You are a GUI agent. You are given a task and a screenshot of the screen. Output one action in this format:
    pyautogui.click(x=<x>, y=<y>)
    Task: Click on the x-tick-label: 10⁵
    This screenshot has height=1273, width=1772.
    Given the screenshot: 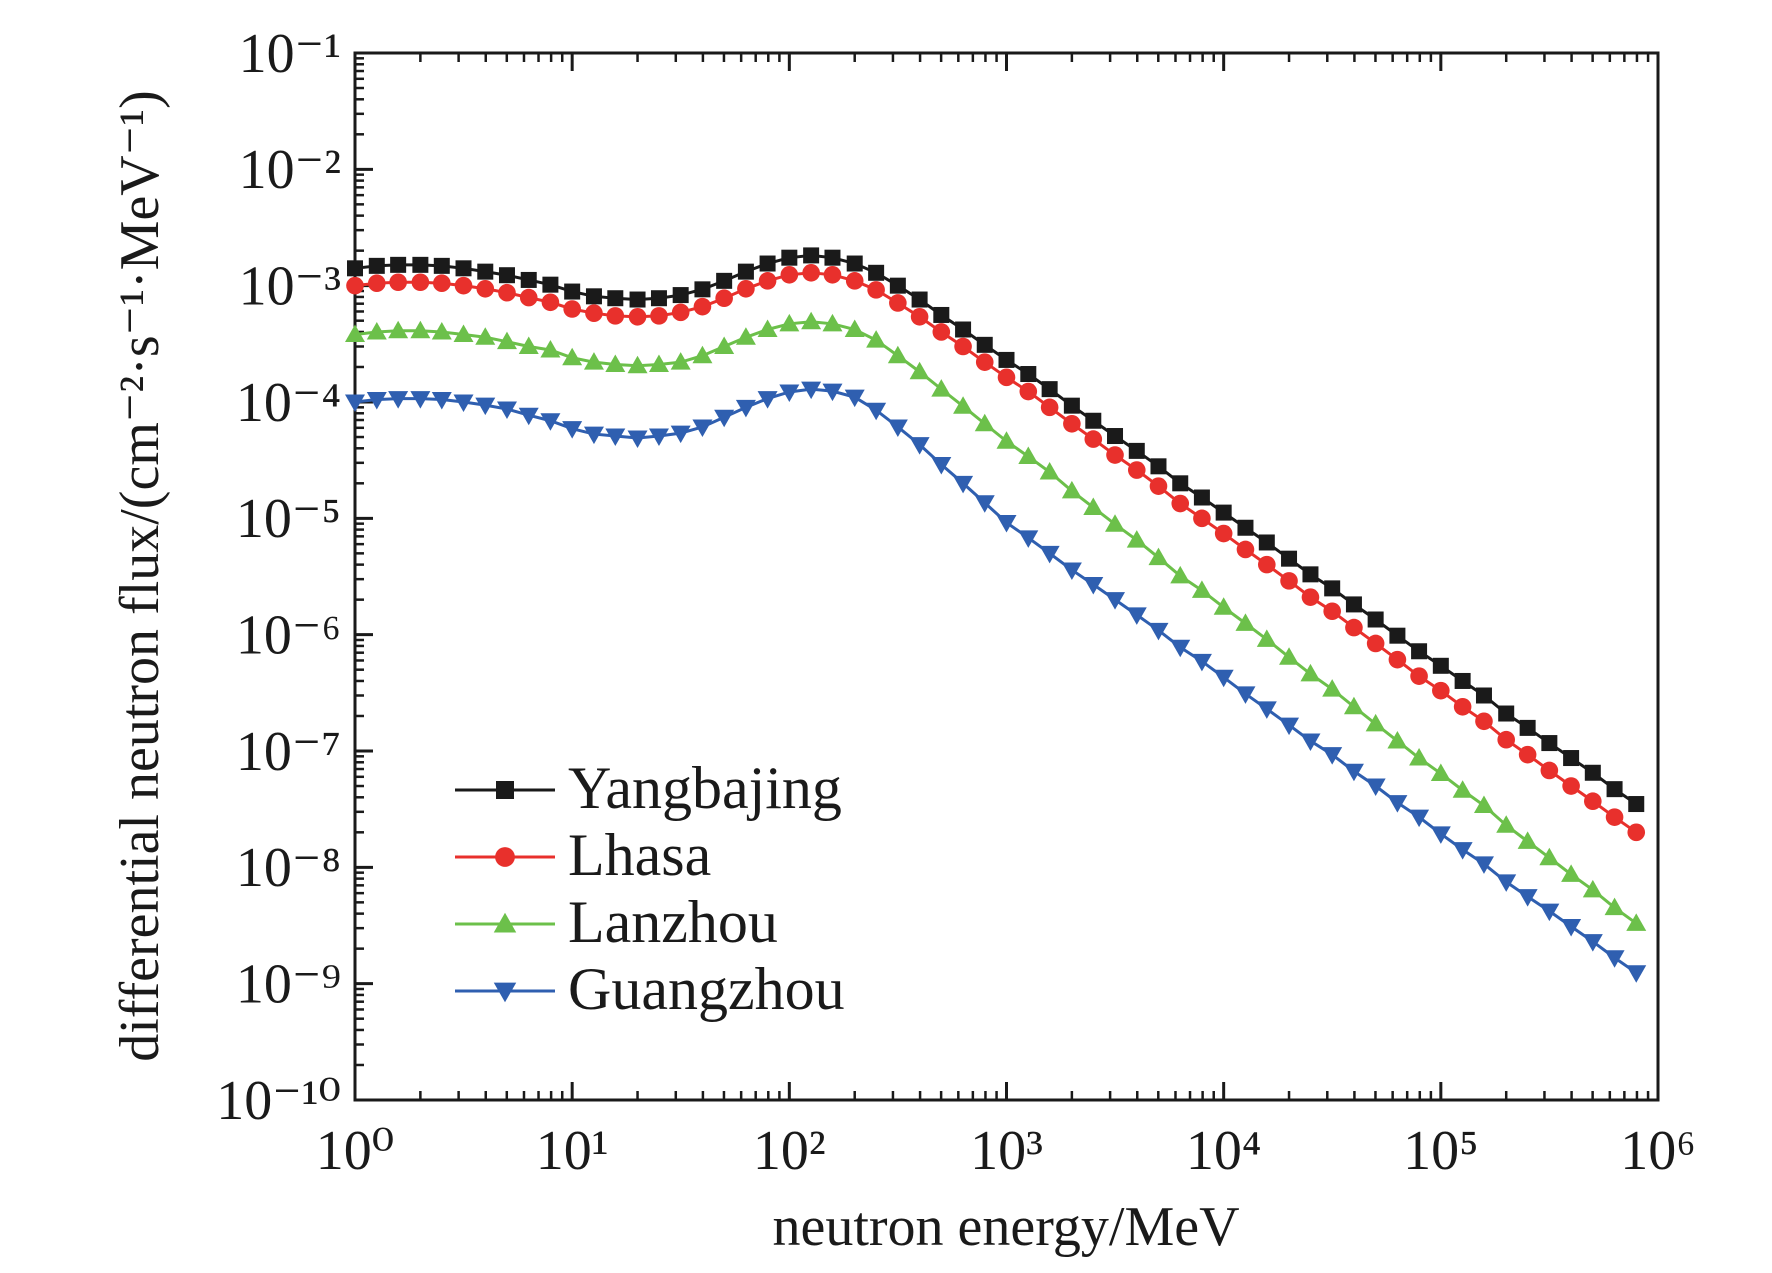 What is the action you would take?
    pyautogui.click(x=1441, y=1151)
    